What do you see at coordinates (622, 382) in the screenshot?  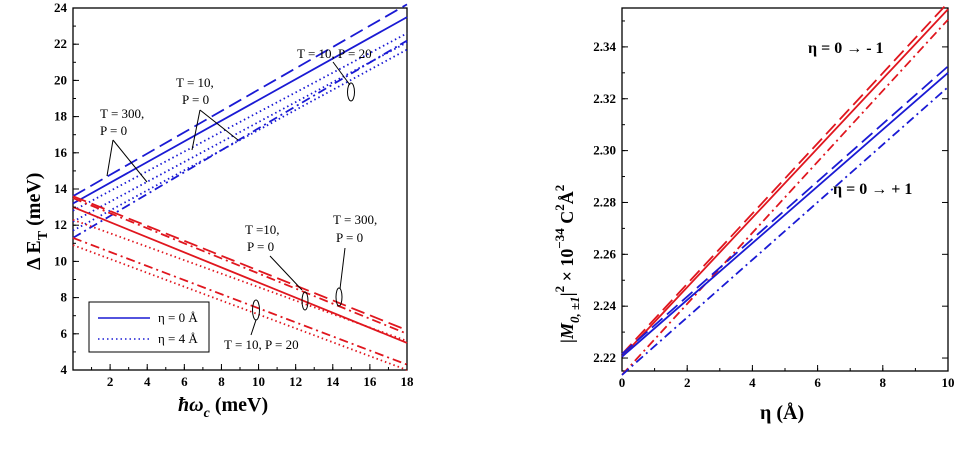 I see `x-tick-label: 0` at bounding box center [622, 382].